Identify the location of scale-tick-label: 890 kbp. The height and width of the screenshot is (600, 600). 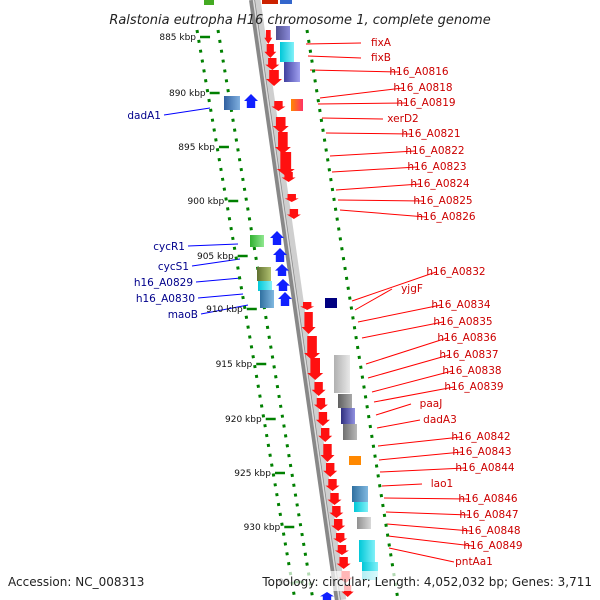
(187, 94).